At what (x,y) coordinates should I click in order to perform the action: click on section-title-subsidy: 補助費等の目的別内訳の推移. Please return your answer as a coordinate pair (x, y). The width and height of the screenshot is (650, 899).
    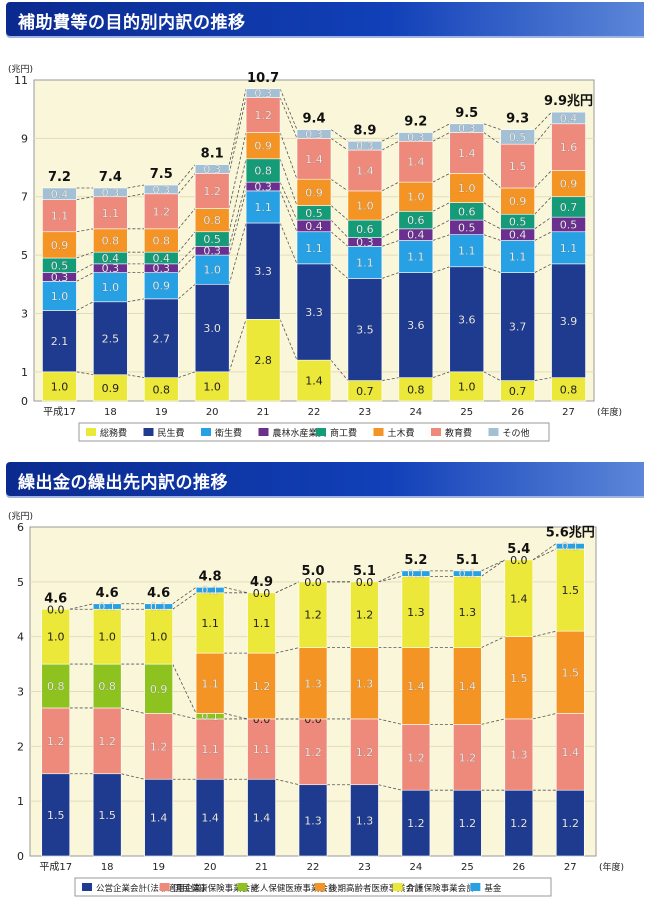
    Looking at the image, I should click on (132, 23).